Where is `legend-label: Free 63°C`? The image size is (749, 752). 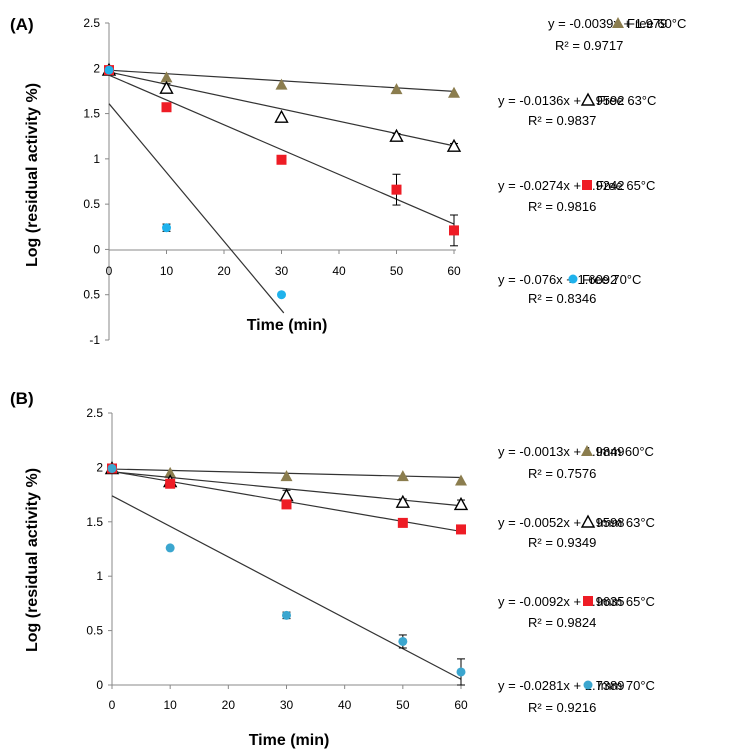 legend-label: Free 63°C is located at coordinates (626, 100).